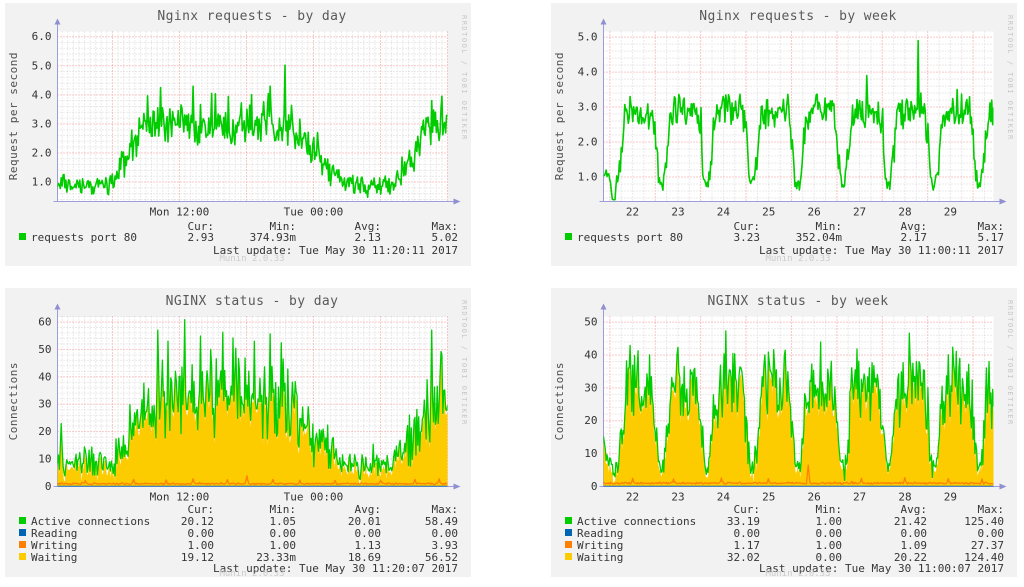 Image resolution: width=1024 pixels, height=587 pixels. Describe the element at coordinates (590, 453) in the screenshot. I see `y-tick-label: 10` at that location.